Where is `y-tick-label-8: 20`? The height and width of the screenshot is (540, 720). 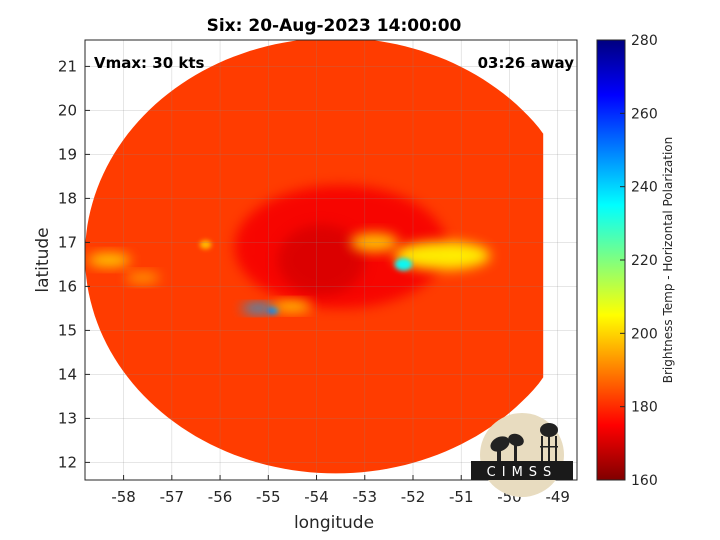 y-tick-label-8: 20 is located at coordinates (67, 110).